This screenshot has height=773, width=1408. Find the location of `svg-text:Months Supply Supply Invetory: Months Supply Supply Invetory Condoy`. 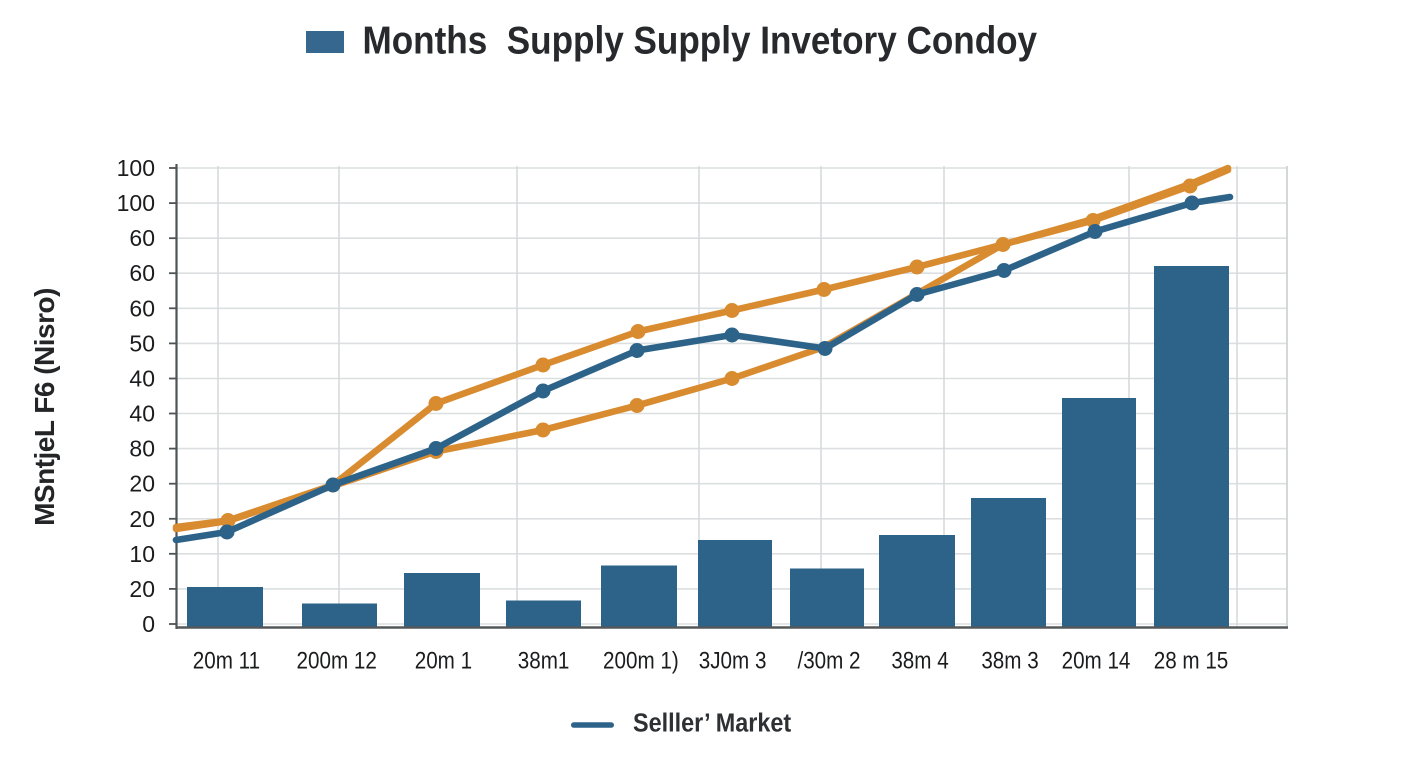

svg-text:Months Supply Supply Invetory: Months Supply Supply Invetory Condoy is located at coordinates (700, 40).